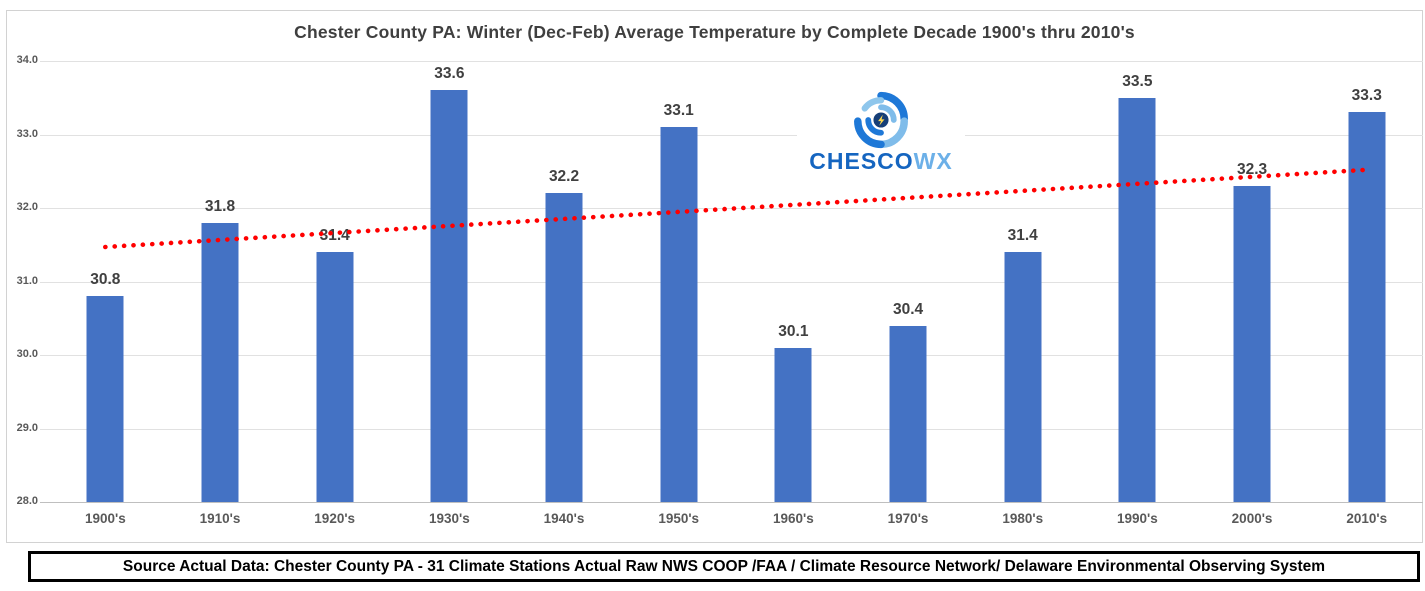 This screenshot has width=1425, height=591. What do you see at coordinates (220, 518) in the screenshot?
I see `category-label: 1910's` at bounding box center [220, 518].